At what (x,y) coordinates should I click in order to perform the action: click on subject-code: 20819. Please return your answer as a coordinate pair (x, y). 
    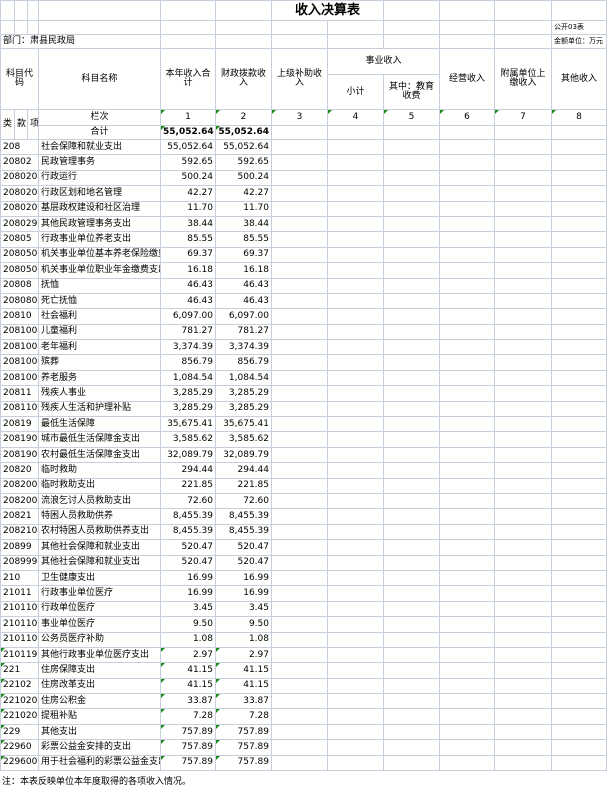
    Looking at the image, I should click on (19, 424).